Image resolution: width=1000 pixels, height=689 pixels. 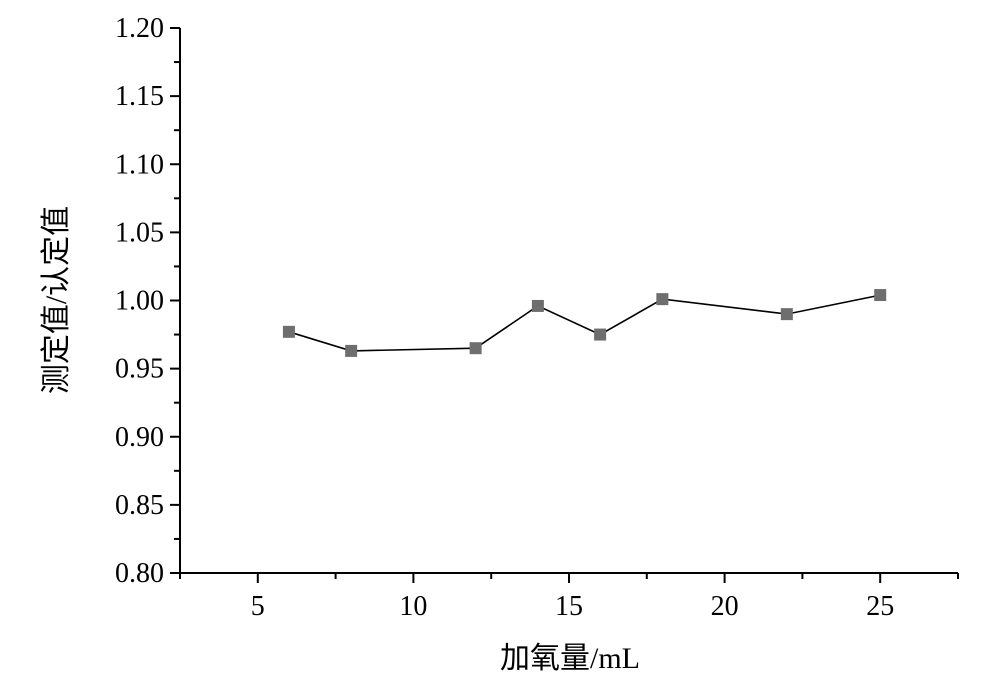 I want to click on y-tick-label: 0.80, so click(x=139, y=573).